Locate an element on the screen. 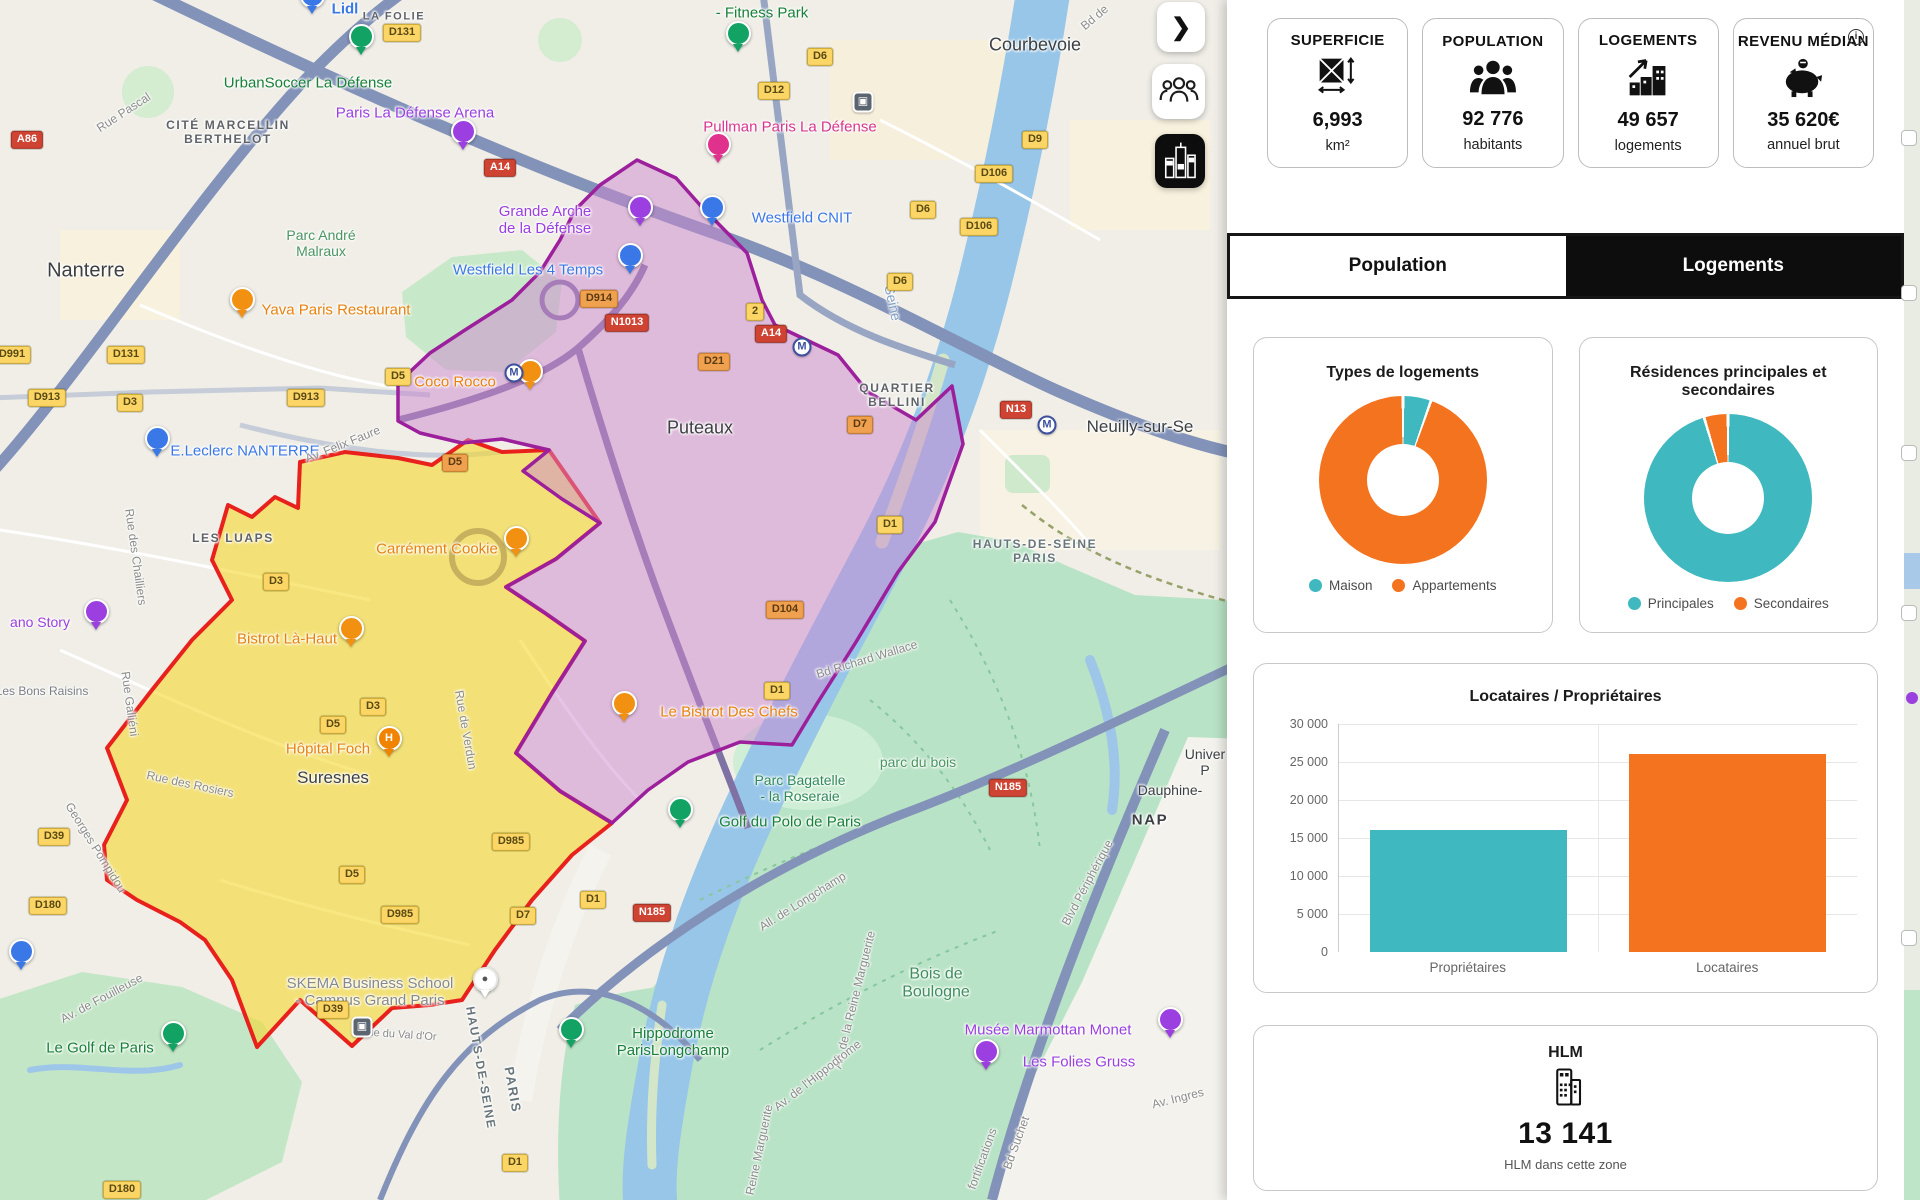 The width and height of the screenshot is (1920, 1200). riverside-strip is located at coordinates (559, 973).